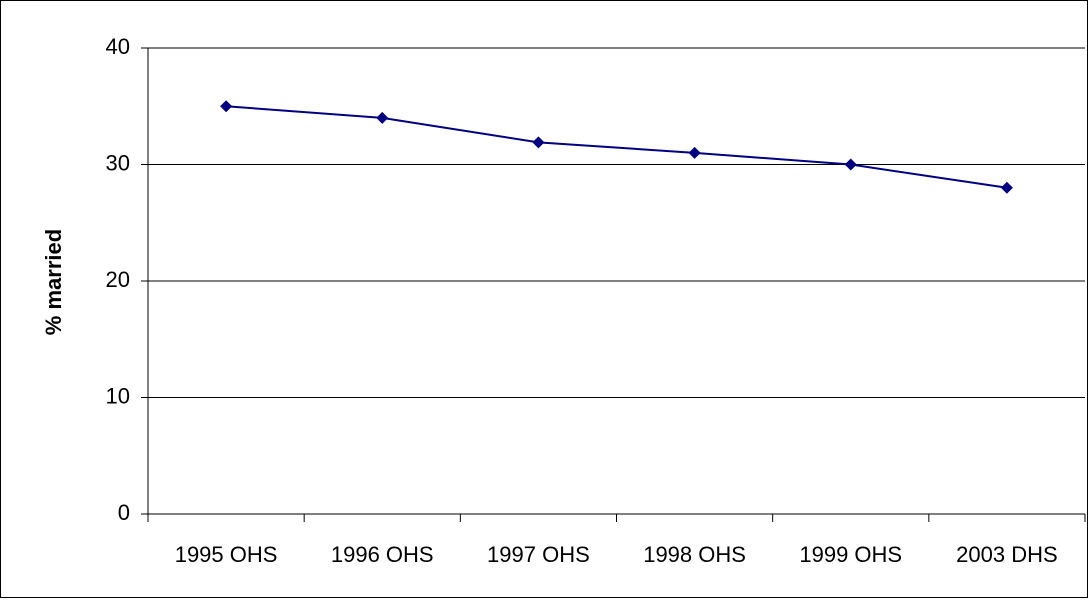 This screenshot has width=1089, height=604. What do you see at coordinates (694, 554) in the screenshot?
I see `x-tick-label: 1998 OHS` at bounding box center [694, 554].